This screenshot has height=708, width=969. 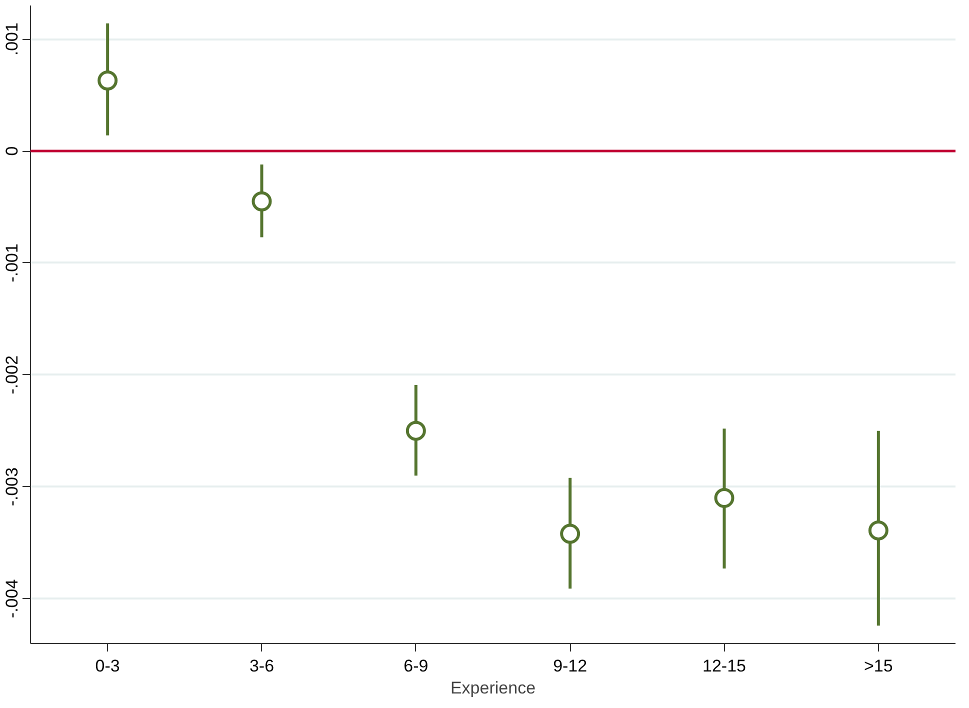 What do you see at coordinates (12, 151) in the screenshot?
I see `y-tick-label: 0` at bounding box center [12, 151].